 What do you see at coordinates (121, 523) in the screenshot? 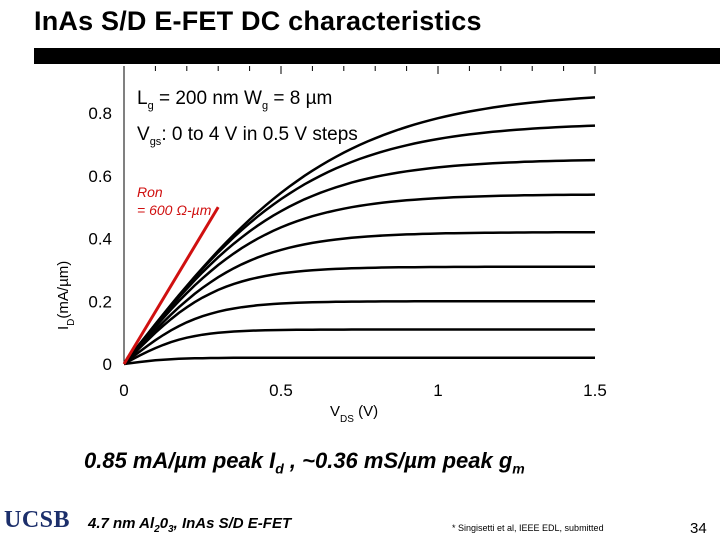
I see `footer-part-a: 4.7 nm Al` at bounding box center [121, 523].